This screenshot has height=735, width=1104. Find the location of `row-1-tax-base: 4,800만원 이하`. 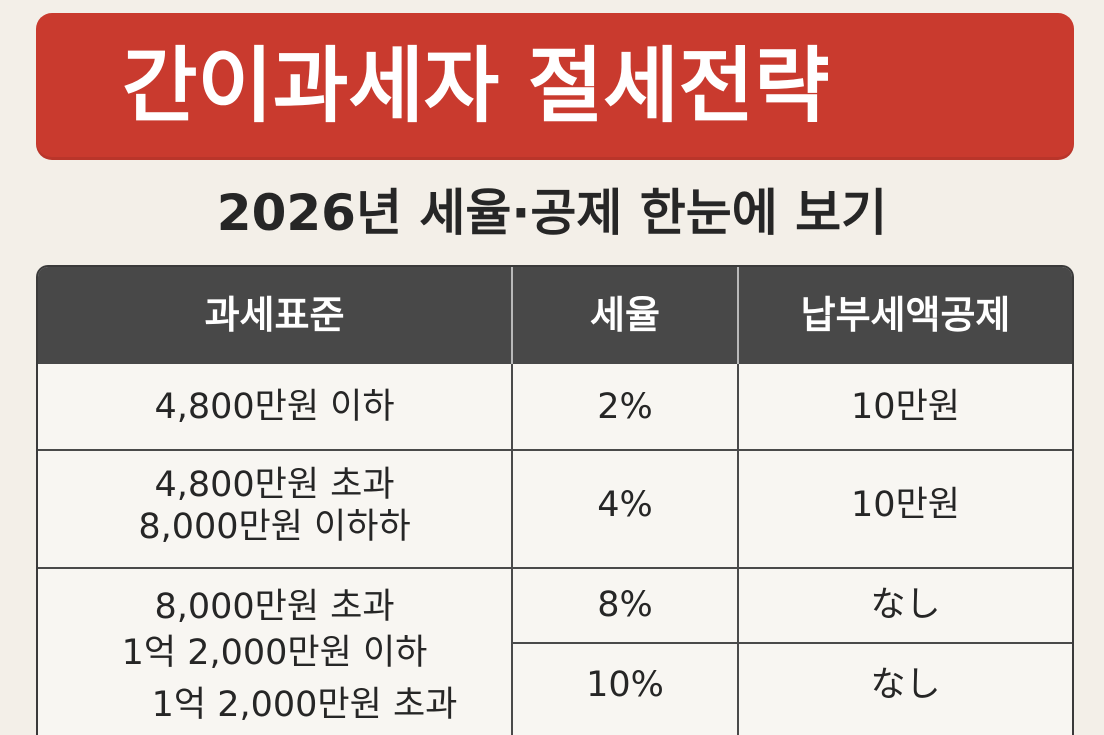

row-1-tax-base: 4,800만원 이하 is located at coordinates (274, 407).